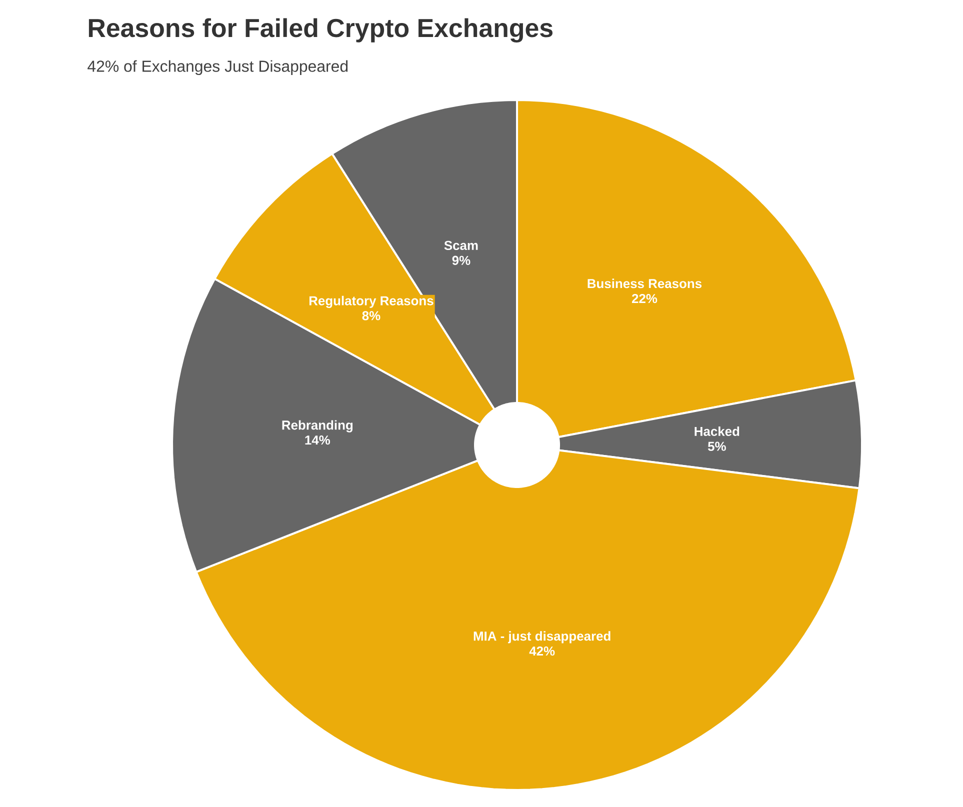  What do you see at coordinates (461, 260) in the screenshot?
I see `data-label: 9%` at bounding box center [461, 260].